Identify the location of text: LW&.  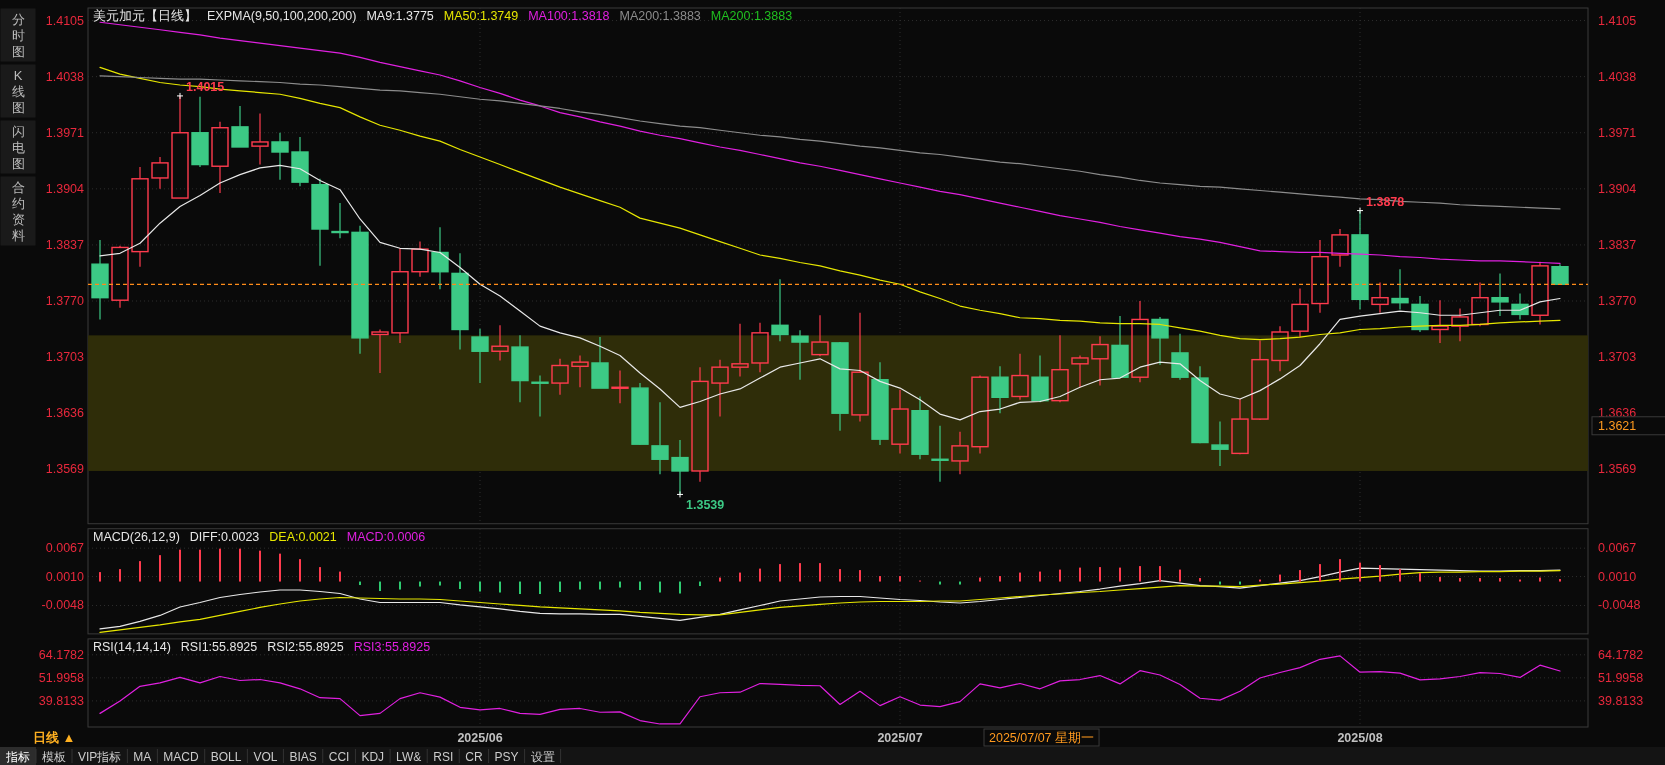
(409, 757).